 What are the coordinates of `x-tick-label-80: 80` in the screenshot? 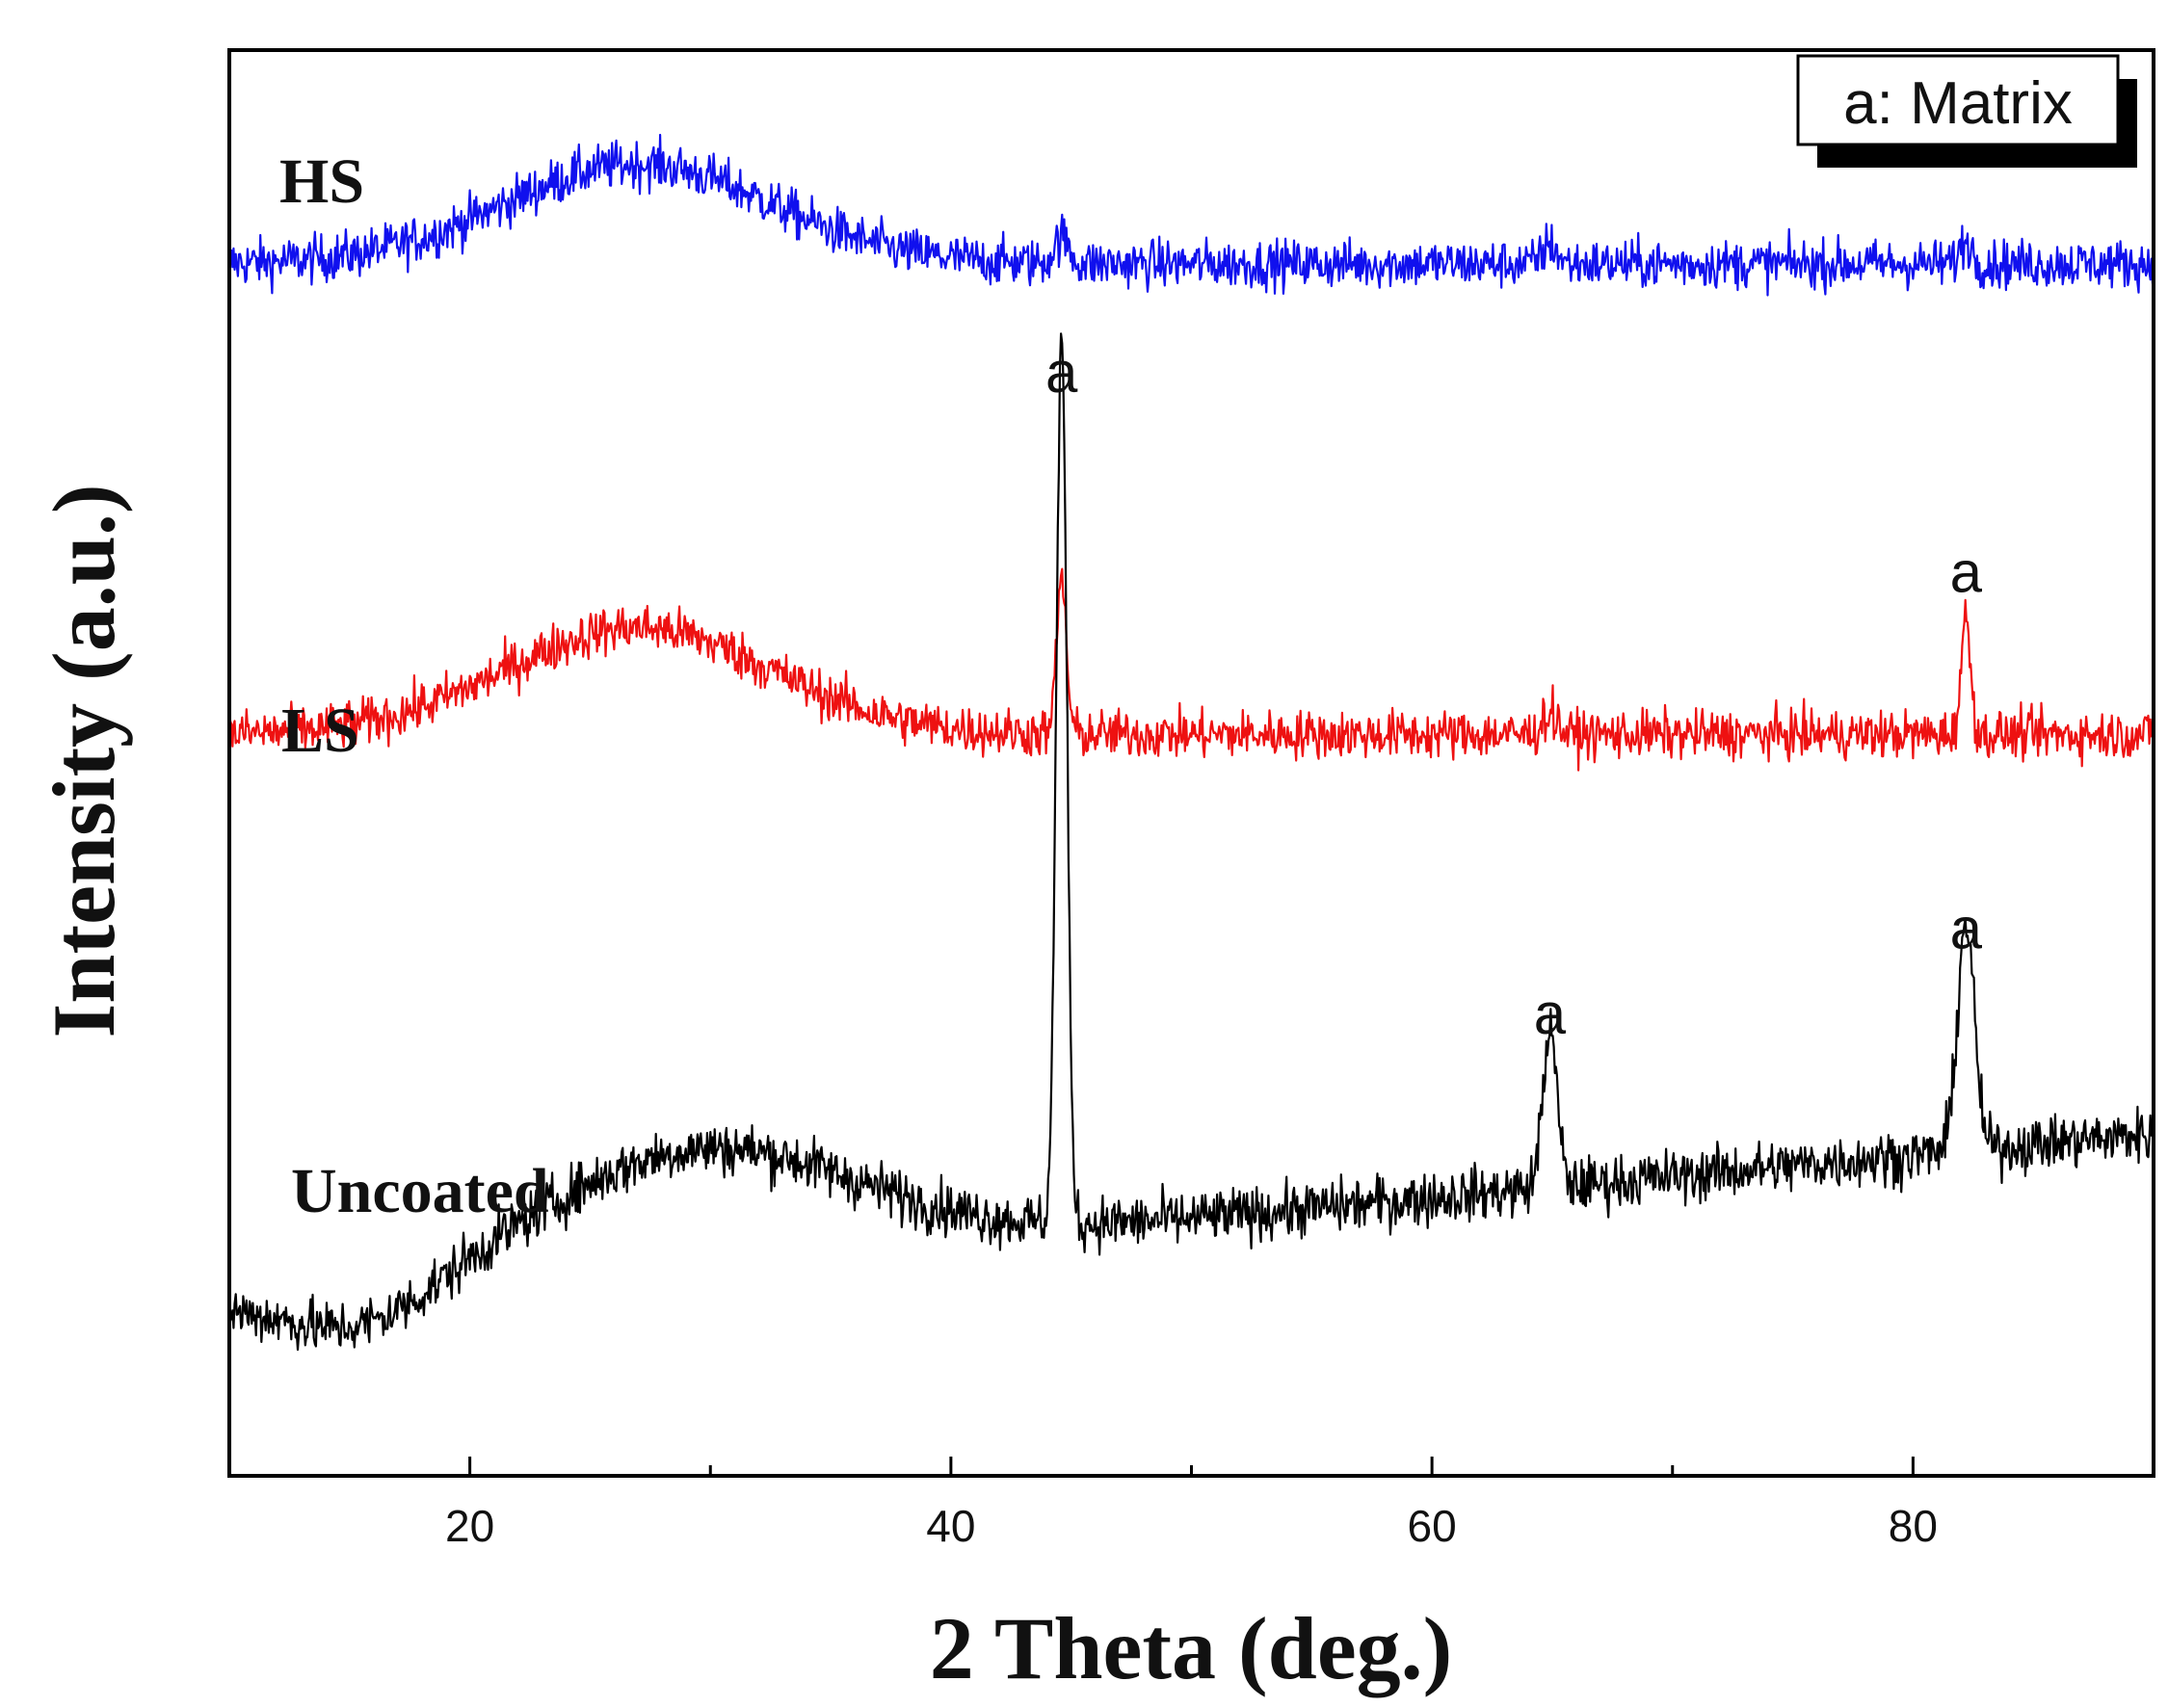 It's located at (1914, 1526).